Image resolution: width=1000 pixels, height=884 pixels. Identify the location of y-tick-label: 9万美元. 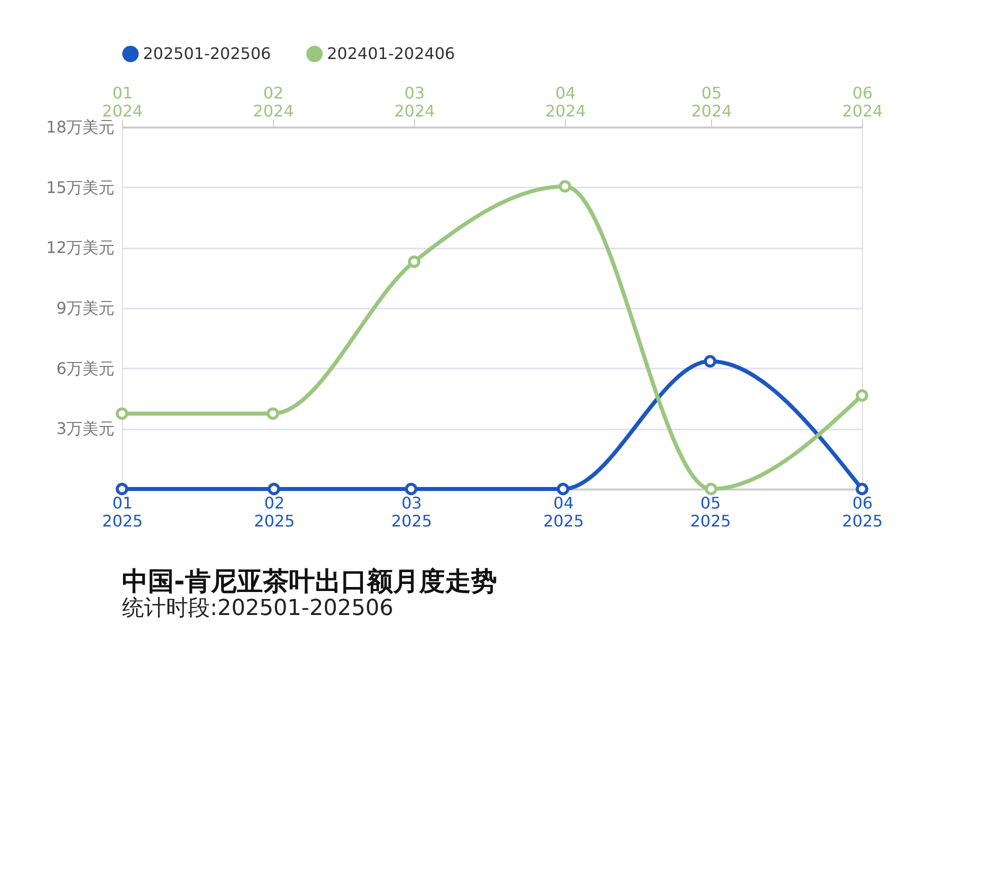
(85, 308).